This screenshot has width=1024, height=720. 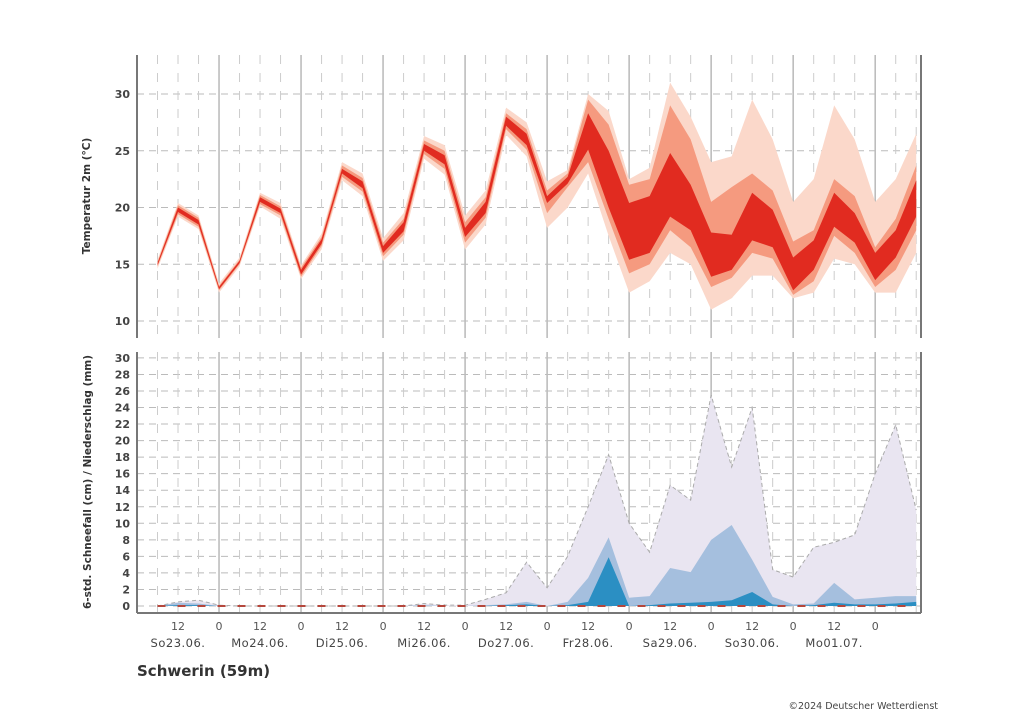 What do you see at coordinates (178, 643) in the screenshot?
I see `day-label: So23.06.` at bounding box center [178, 643].